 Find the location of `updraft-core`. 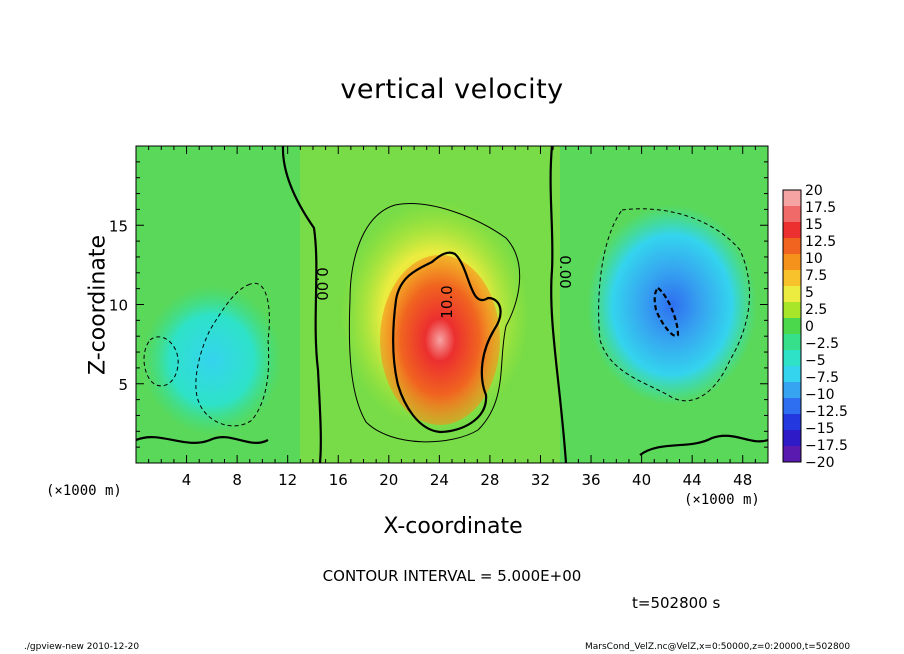

updraft-core is located at coordinates (440, 340).